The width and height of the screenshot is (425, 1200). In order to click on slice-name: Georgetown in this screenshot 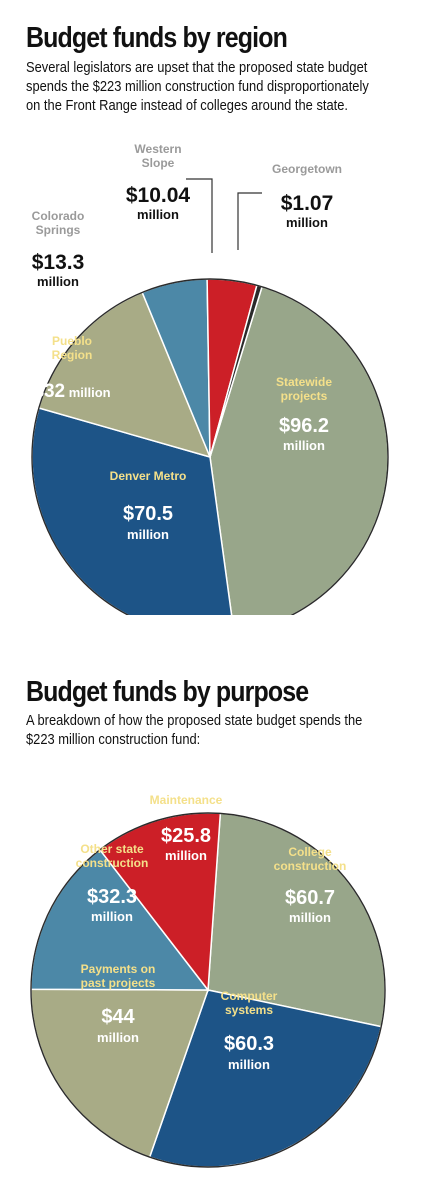, I will do `click(307, 169)`.